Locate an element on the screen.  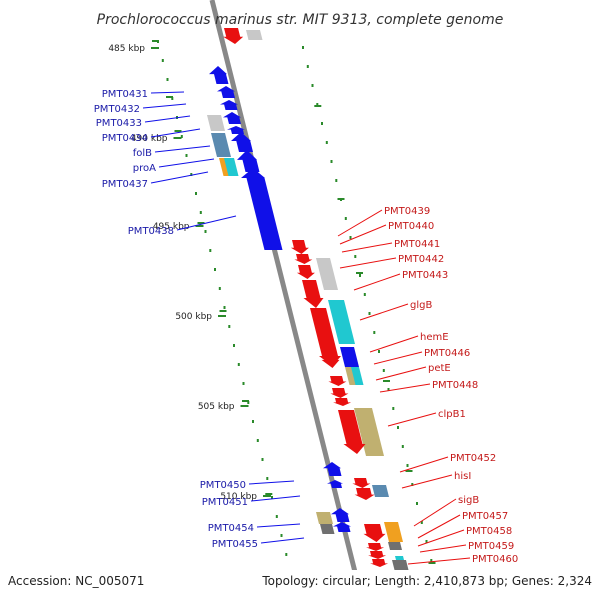
kbp-tick-label: 500 kbp is located at coordinates (193, 317).